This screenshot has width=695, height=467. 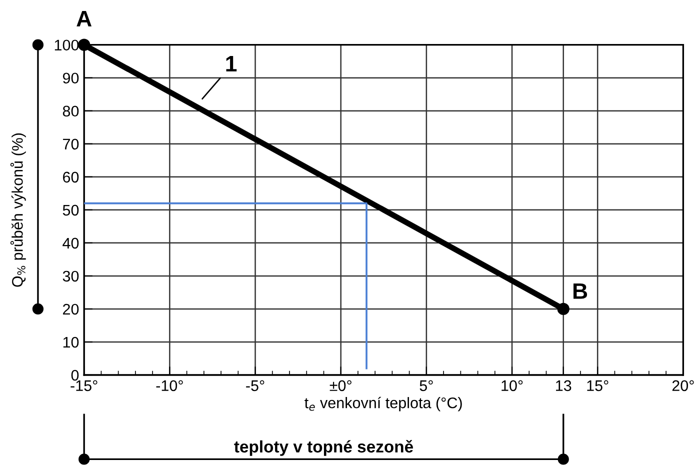 I want to click on x-axis-title: t$_{e}$ venkovní teplota (°C), so click(x=383, y=404).